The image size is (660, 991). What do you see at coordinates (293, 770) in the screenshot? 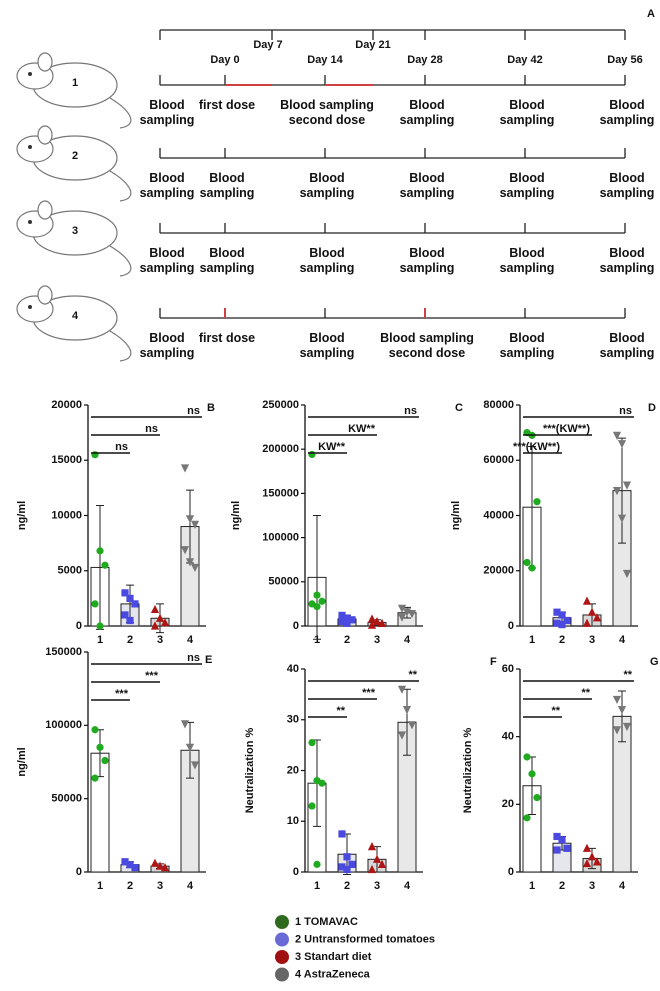
I see `y-tick-label: 20` at bounding box center [293, 770].